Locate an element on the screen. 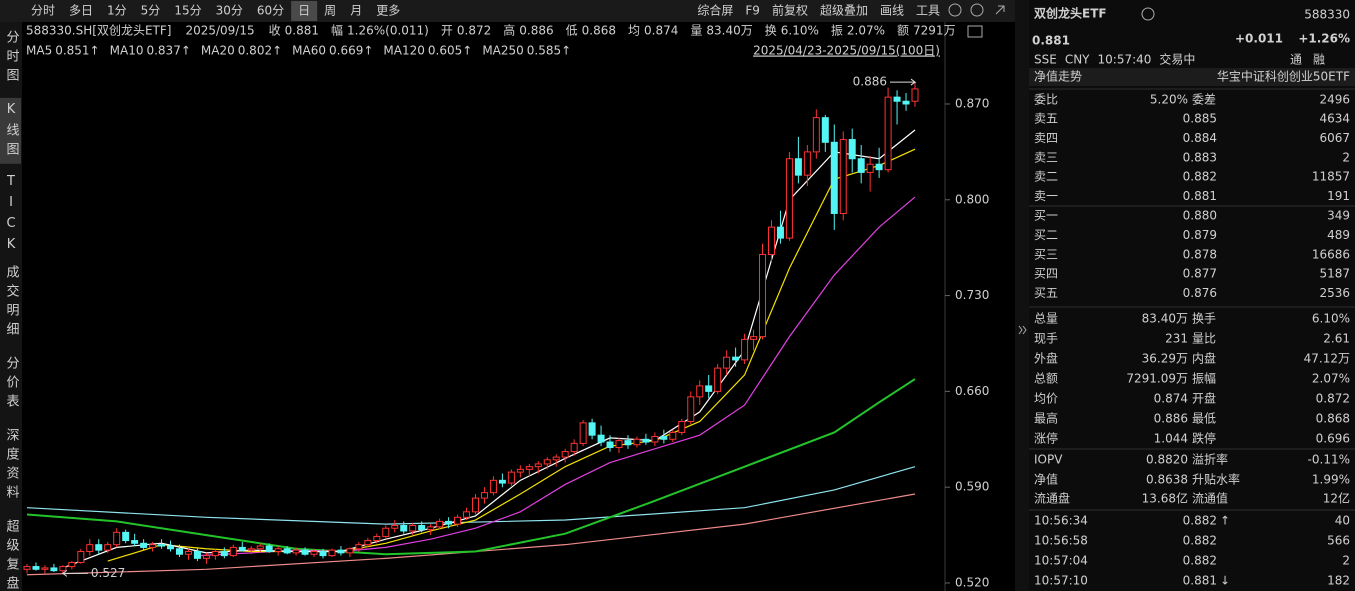  timeframe-tab: 月 is located at coordinates (356, 11).